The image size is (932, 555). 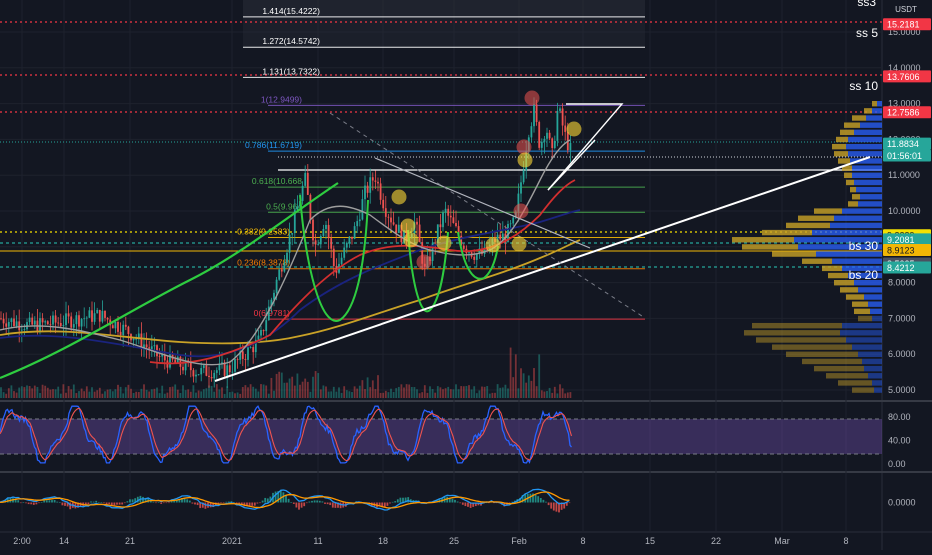 What do you see at coordinates (291, 41) in the screenshot?
I see `fib-label: 1.272(14.5742)` at bounding box center [291, 41].